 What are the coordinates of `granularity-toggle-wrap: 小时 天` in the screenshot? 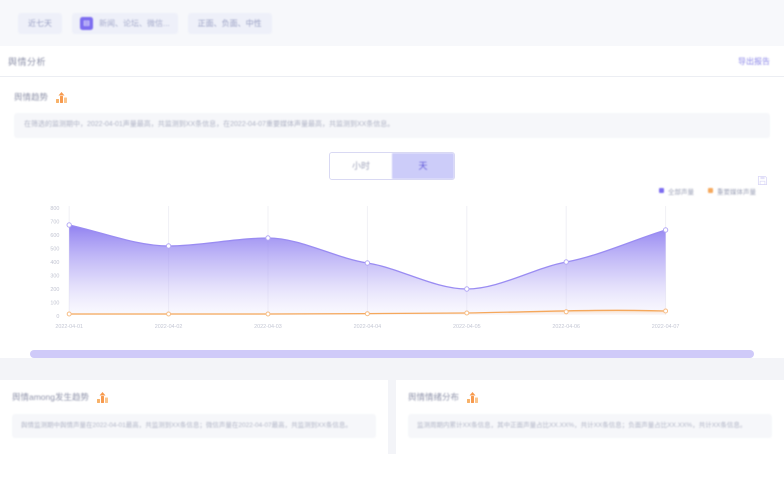 It's located at (392, 165).